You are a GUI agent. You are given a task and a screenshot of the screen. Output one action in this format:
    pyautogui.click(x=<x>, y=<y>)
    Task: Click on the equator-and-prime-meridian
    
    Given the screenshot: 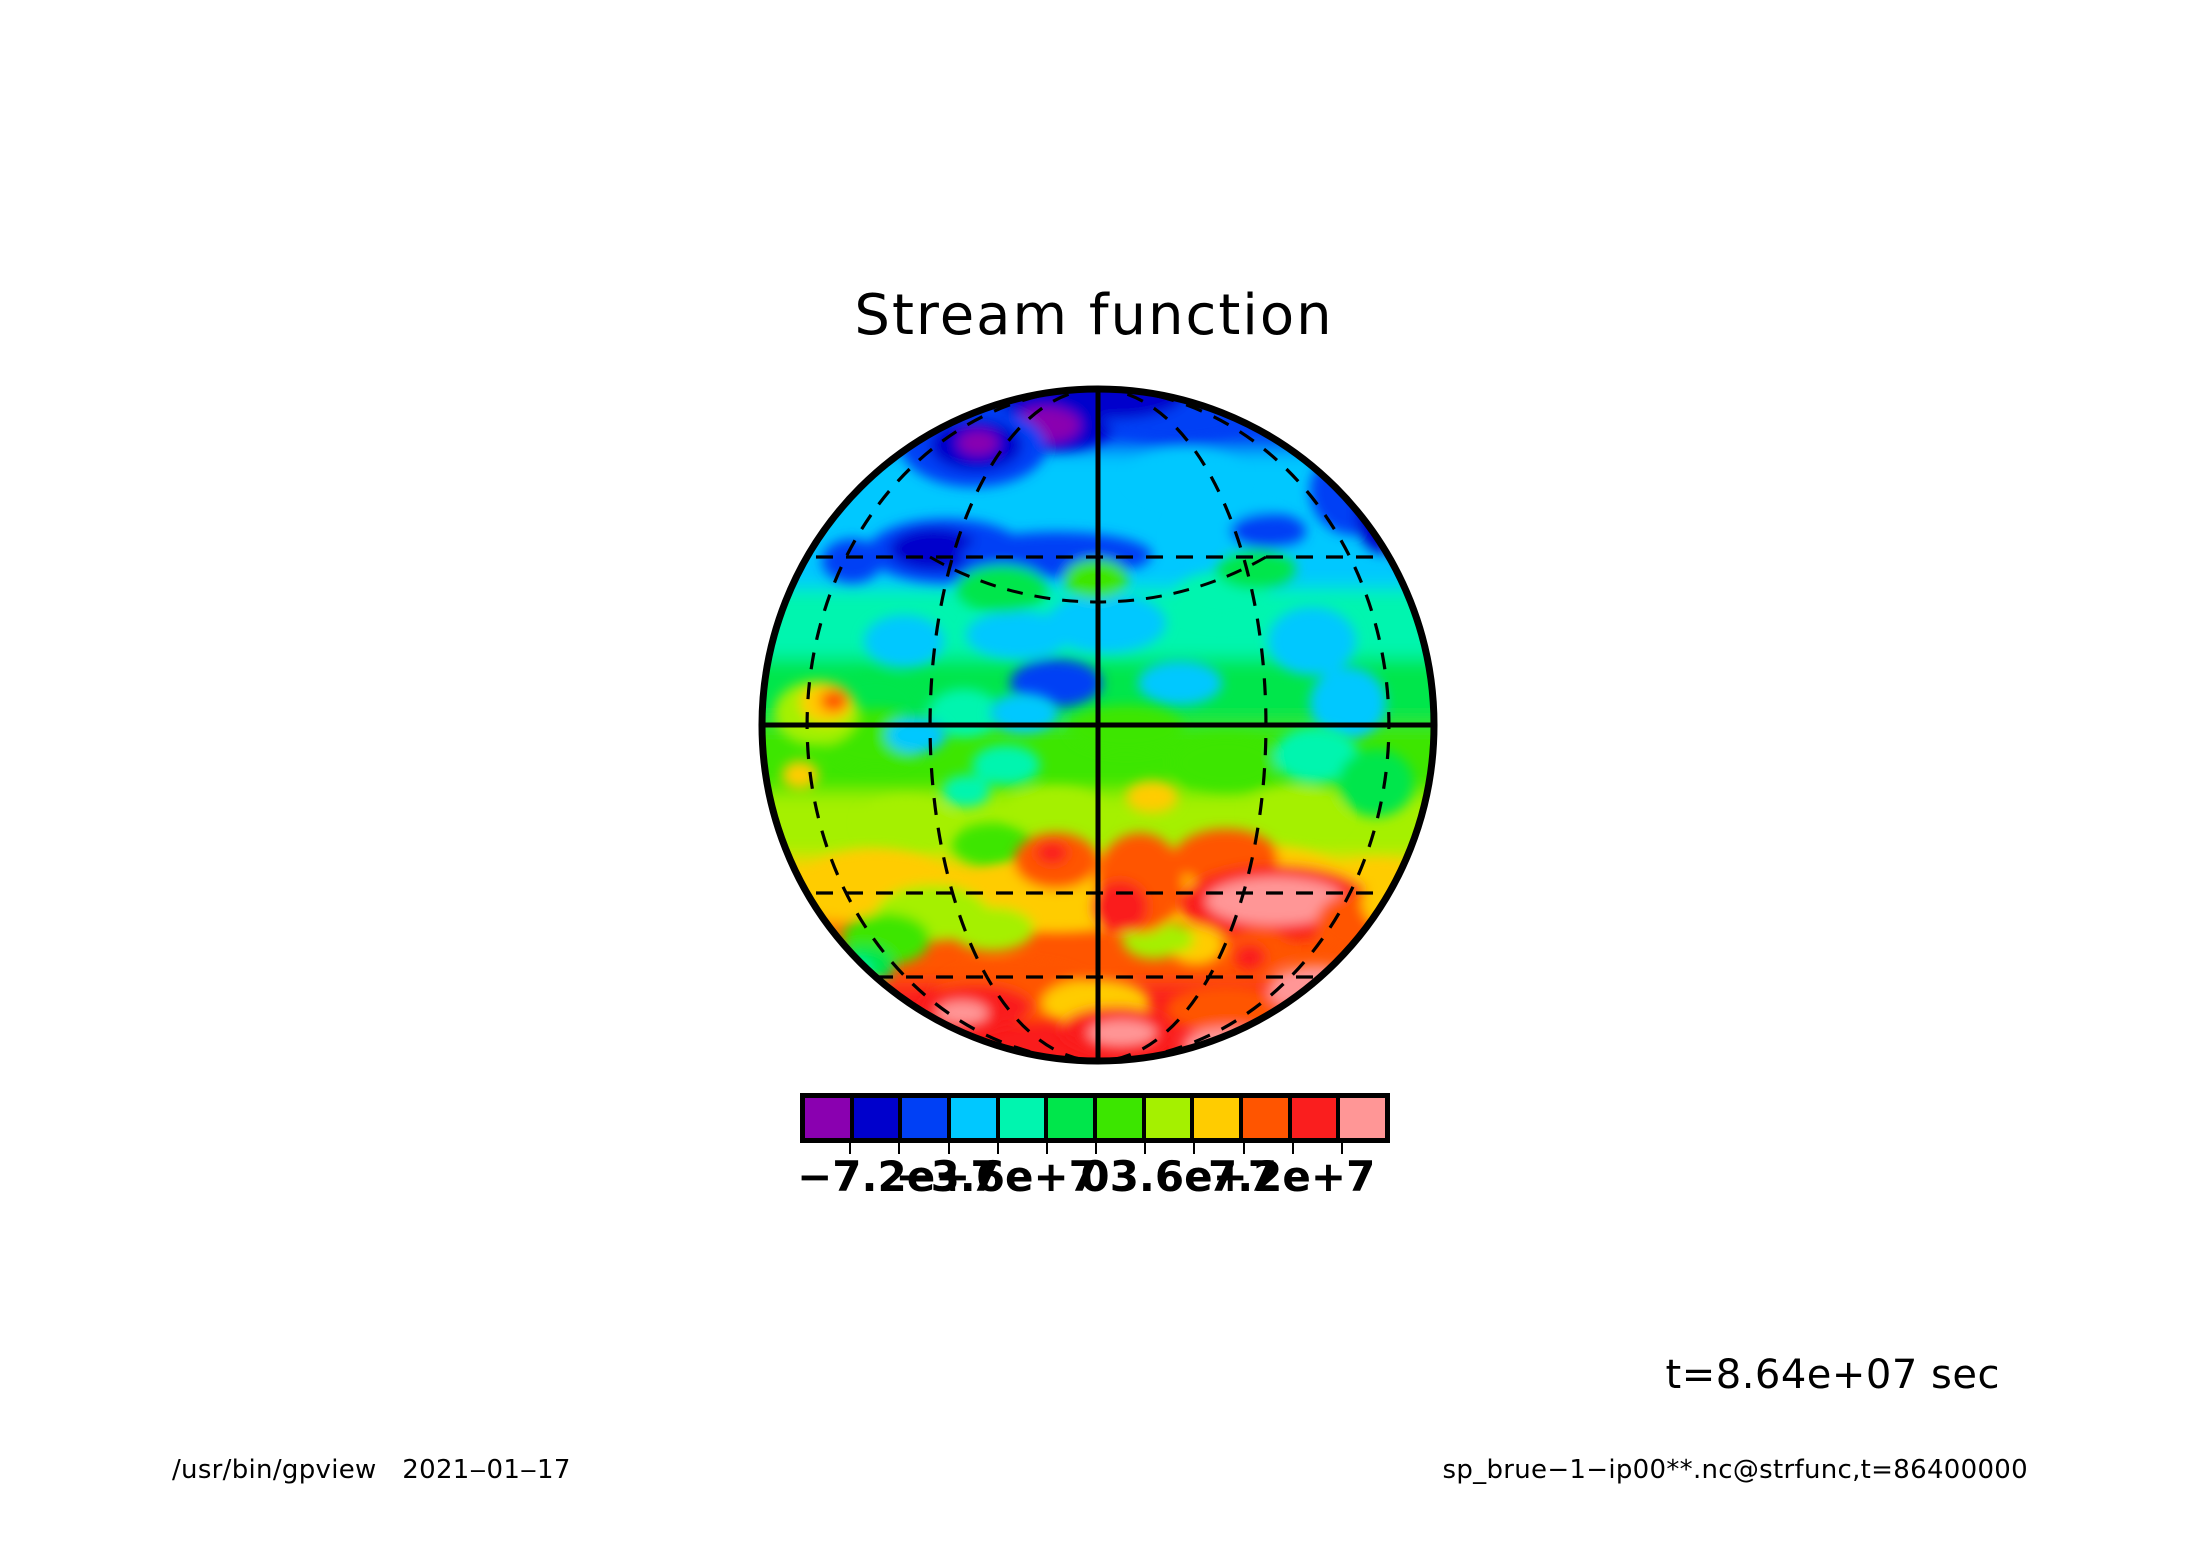 What is the action you would take?
    pyautogui.click(x=1098, y=725)
    